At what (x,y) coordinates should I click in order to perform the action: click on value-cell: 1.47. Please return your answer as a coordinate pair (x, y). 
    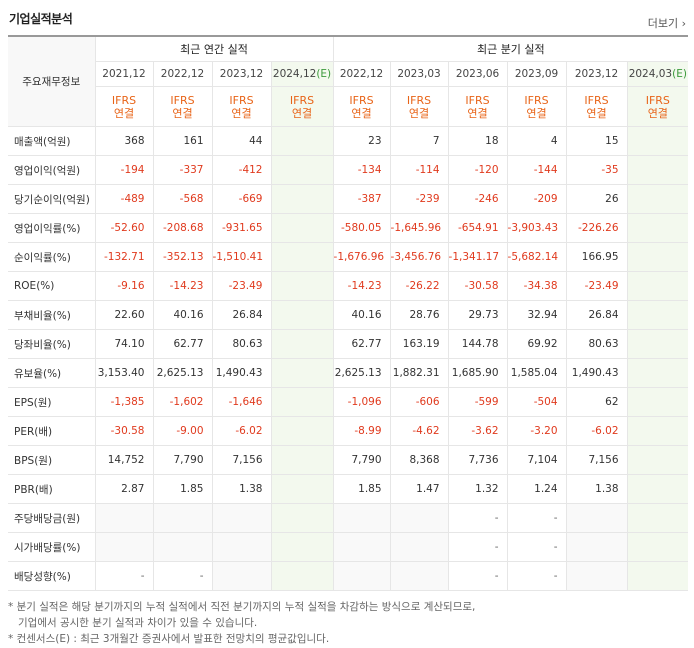
    Looking at the image, I should click on (419, 489).